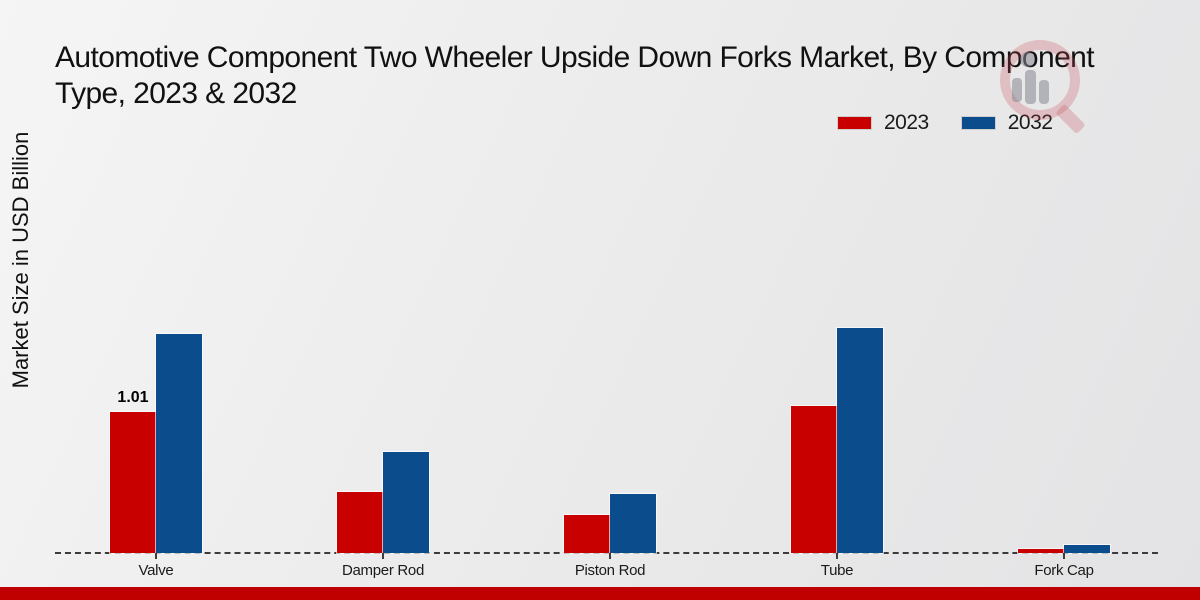 The image size is (1200, 600). I want to click on legend-item-2032: 2032, so click(1006, 123).